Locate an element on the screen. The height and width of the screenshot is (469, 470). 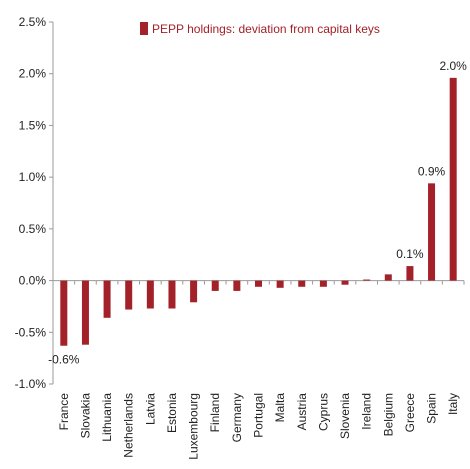
x-tick-label: Estonia is located at coordinates (172, 413).